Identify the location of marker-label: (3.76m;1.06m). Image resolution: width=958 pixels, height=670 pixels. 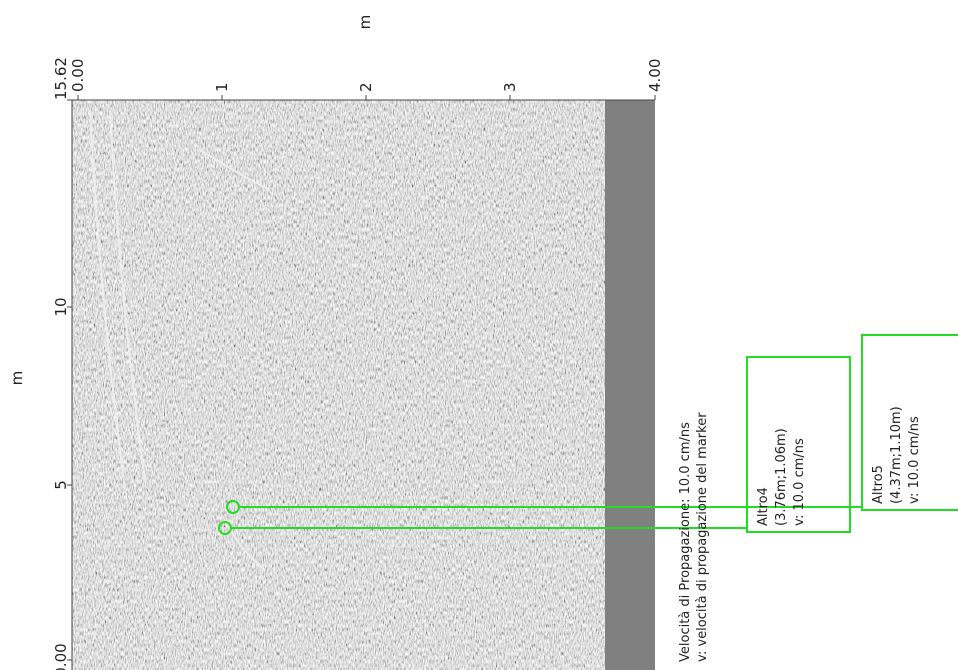
(781, 477).